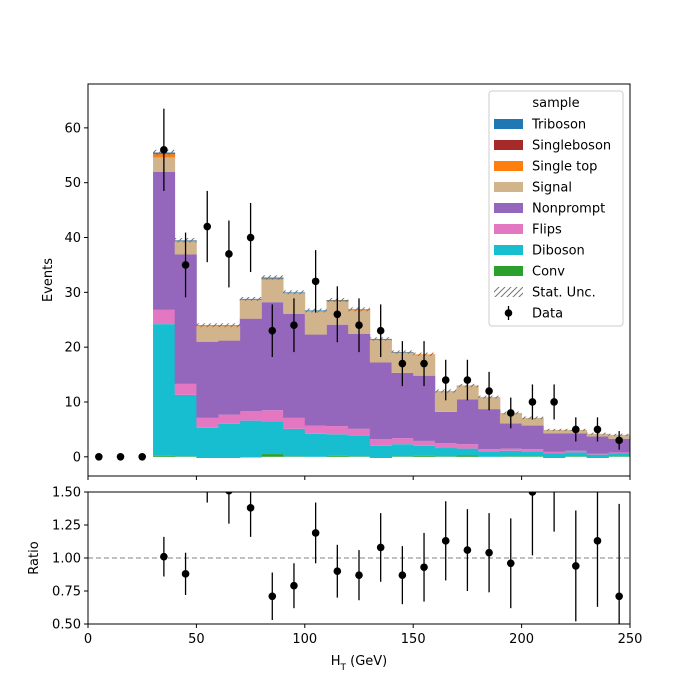 The image size is (700, 700). Describe the element at coordinates (363, 635) in the screenshot. I see `ratio-x-axis: 0 50 100 150 200 250` at that location.